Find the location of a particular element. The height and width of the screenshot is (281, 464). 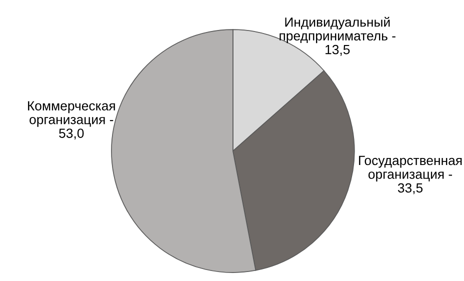

slice-label: Государственная организация - 33,5 is located at coordinates (410, 175).